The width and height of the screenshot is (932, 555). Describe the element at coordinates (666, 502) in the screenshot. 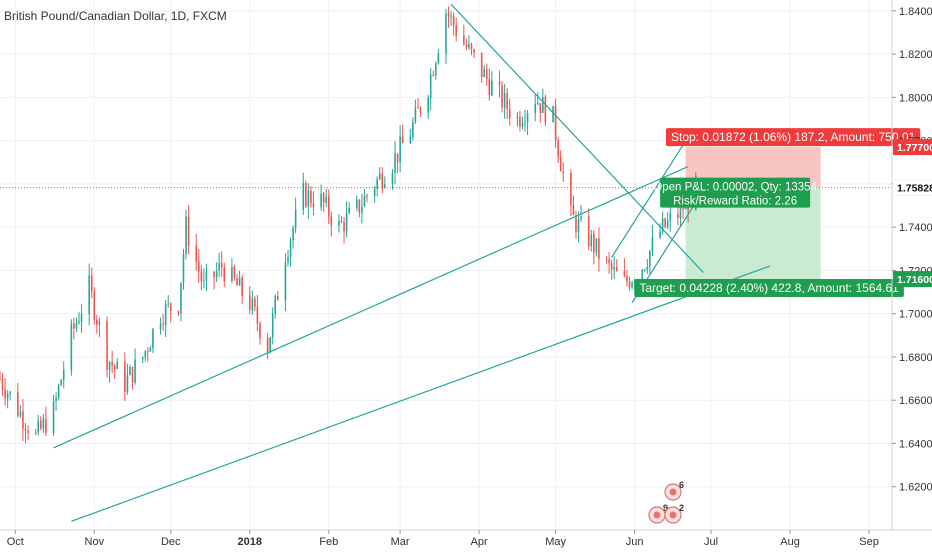

I see `event-markers: 6 9 2` at that location.